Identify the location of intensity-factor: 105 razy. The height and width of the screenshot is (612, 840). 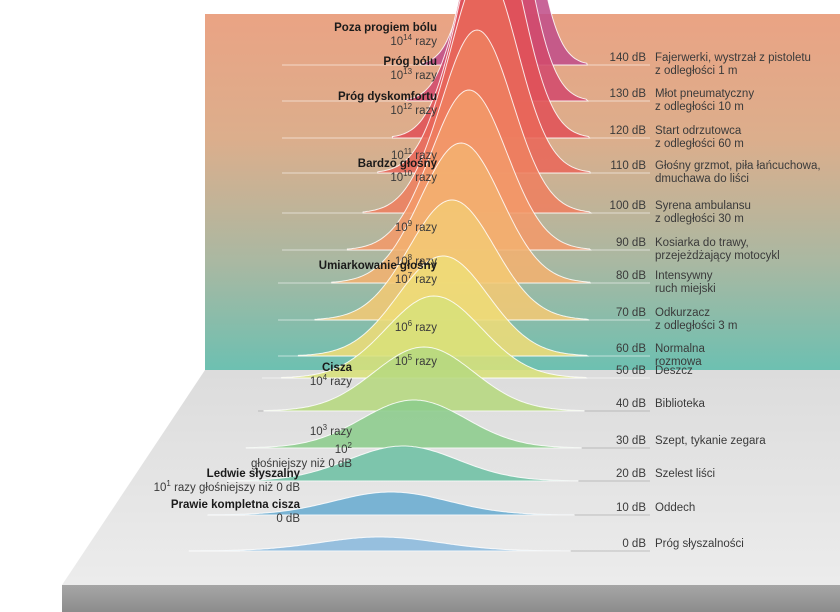
(415, 361).